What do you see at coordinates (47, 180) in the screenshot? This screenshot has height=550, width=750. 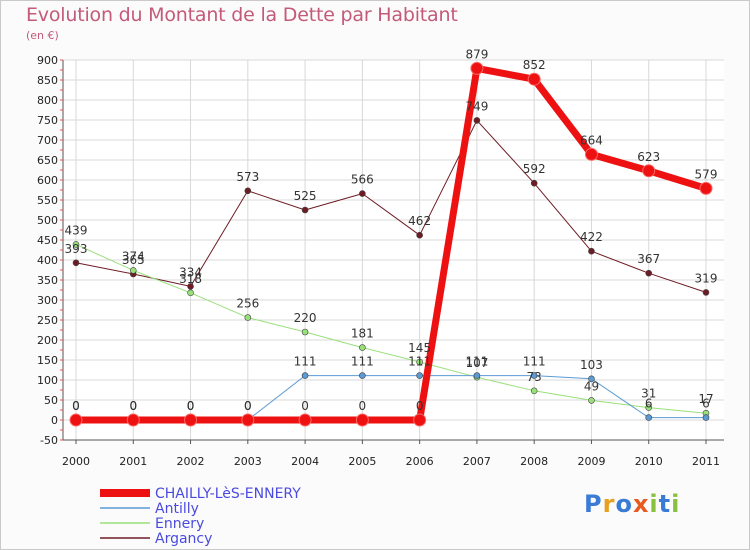 I see `y-tick-label: 600` at bounding box center [47, 180].